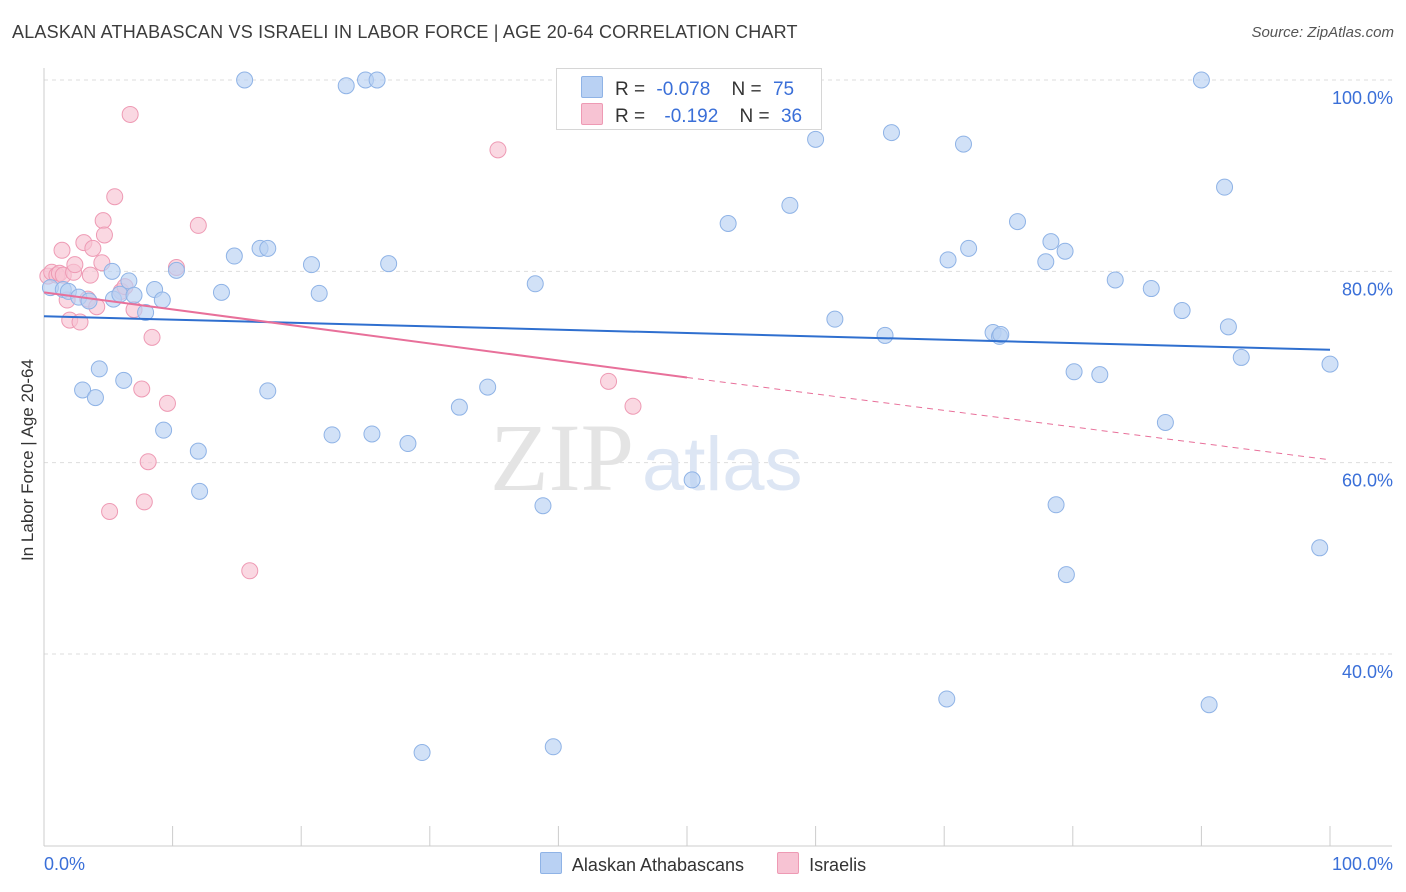 Image resolution: width=1406 pixels, height=892 pixels. I want to click on legend-item-alaskan-athabascans: Alaskan Athabascans, so click(642, 864).